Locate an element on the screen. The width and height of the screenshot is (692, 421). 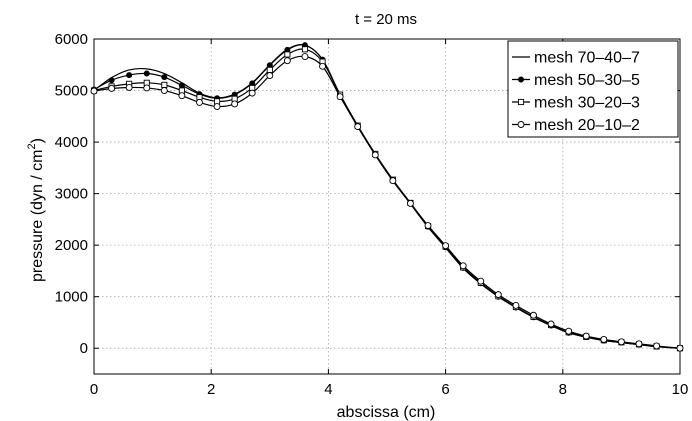
chart-title: t = 20 ms is located at coordinates (386, 19).